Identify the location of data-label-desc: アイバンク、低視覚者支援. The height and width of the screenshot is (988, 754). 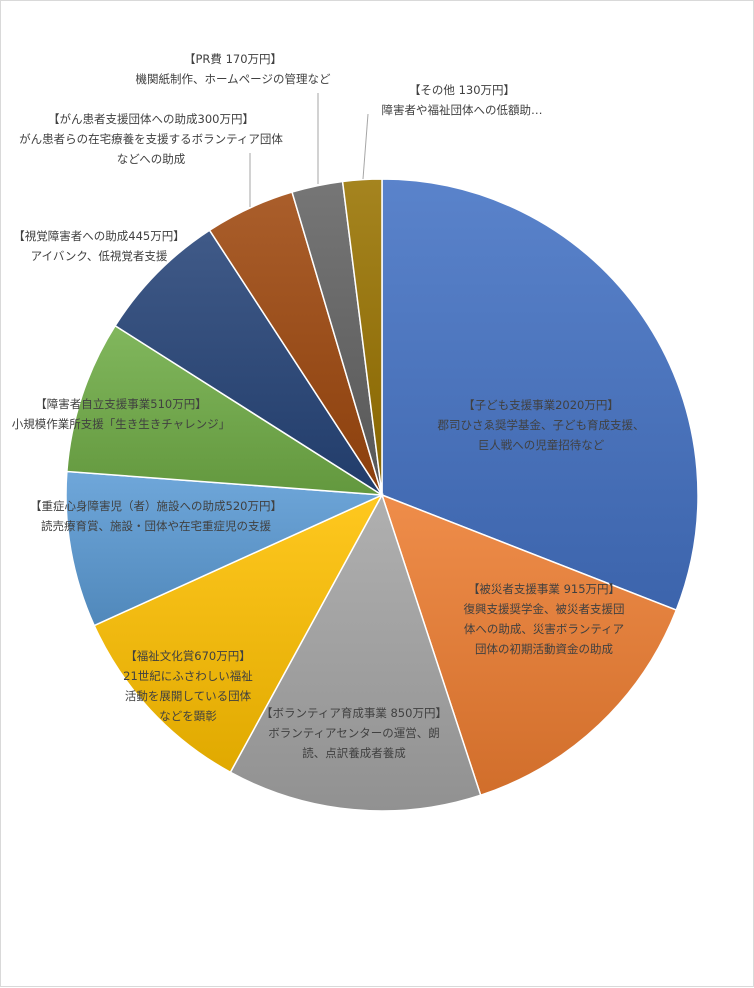
(99, 256).